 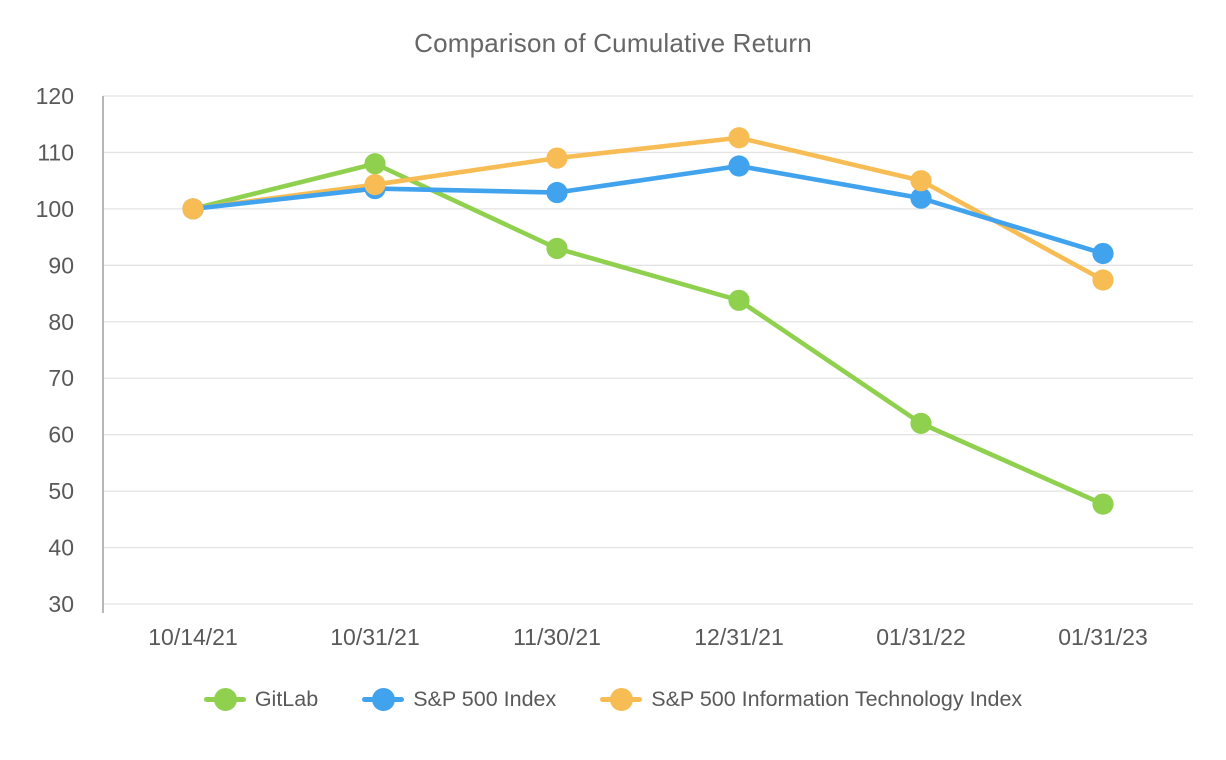 I want to click on y-tick-label: 60, so click(x=61, y=435).